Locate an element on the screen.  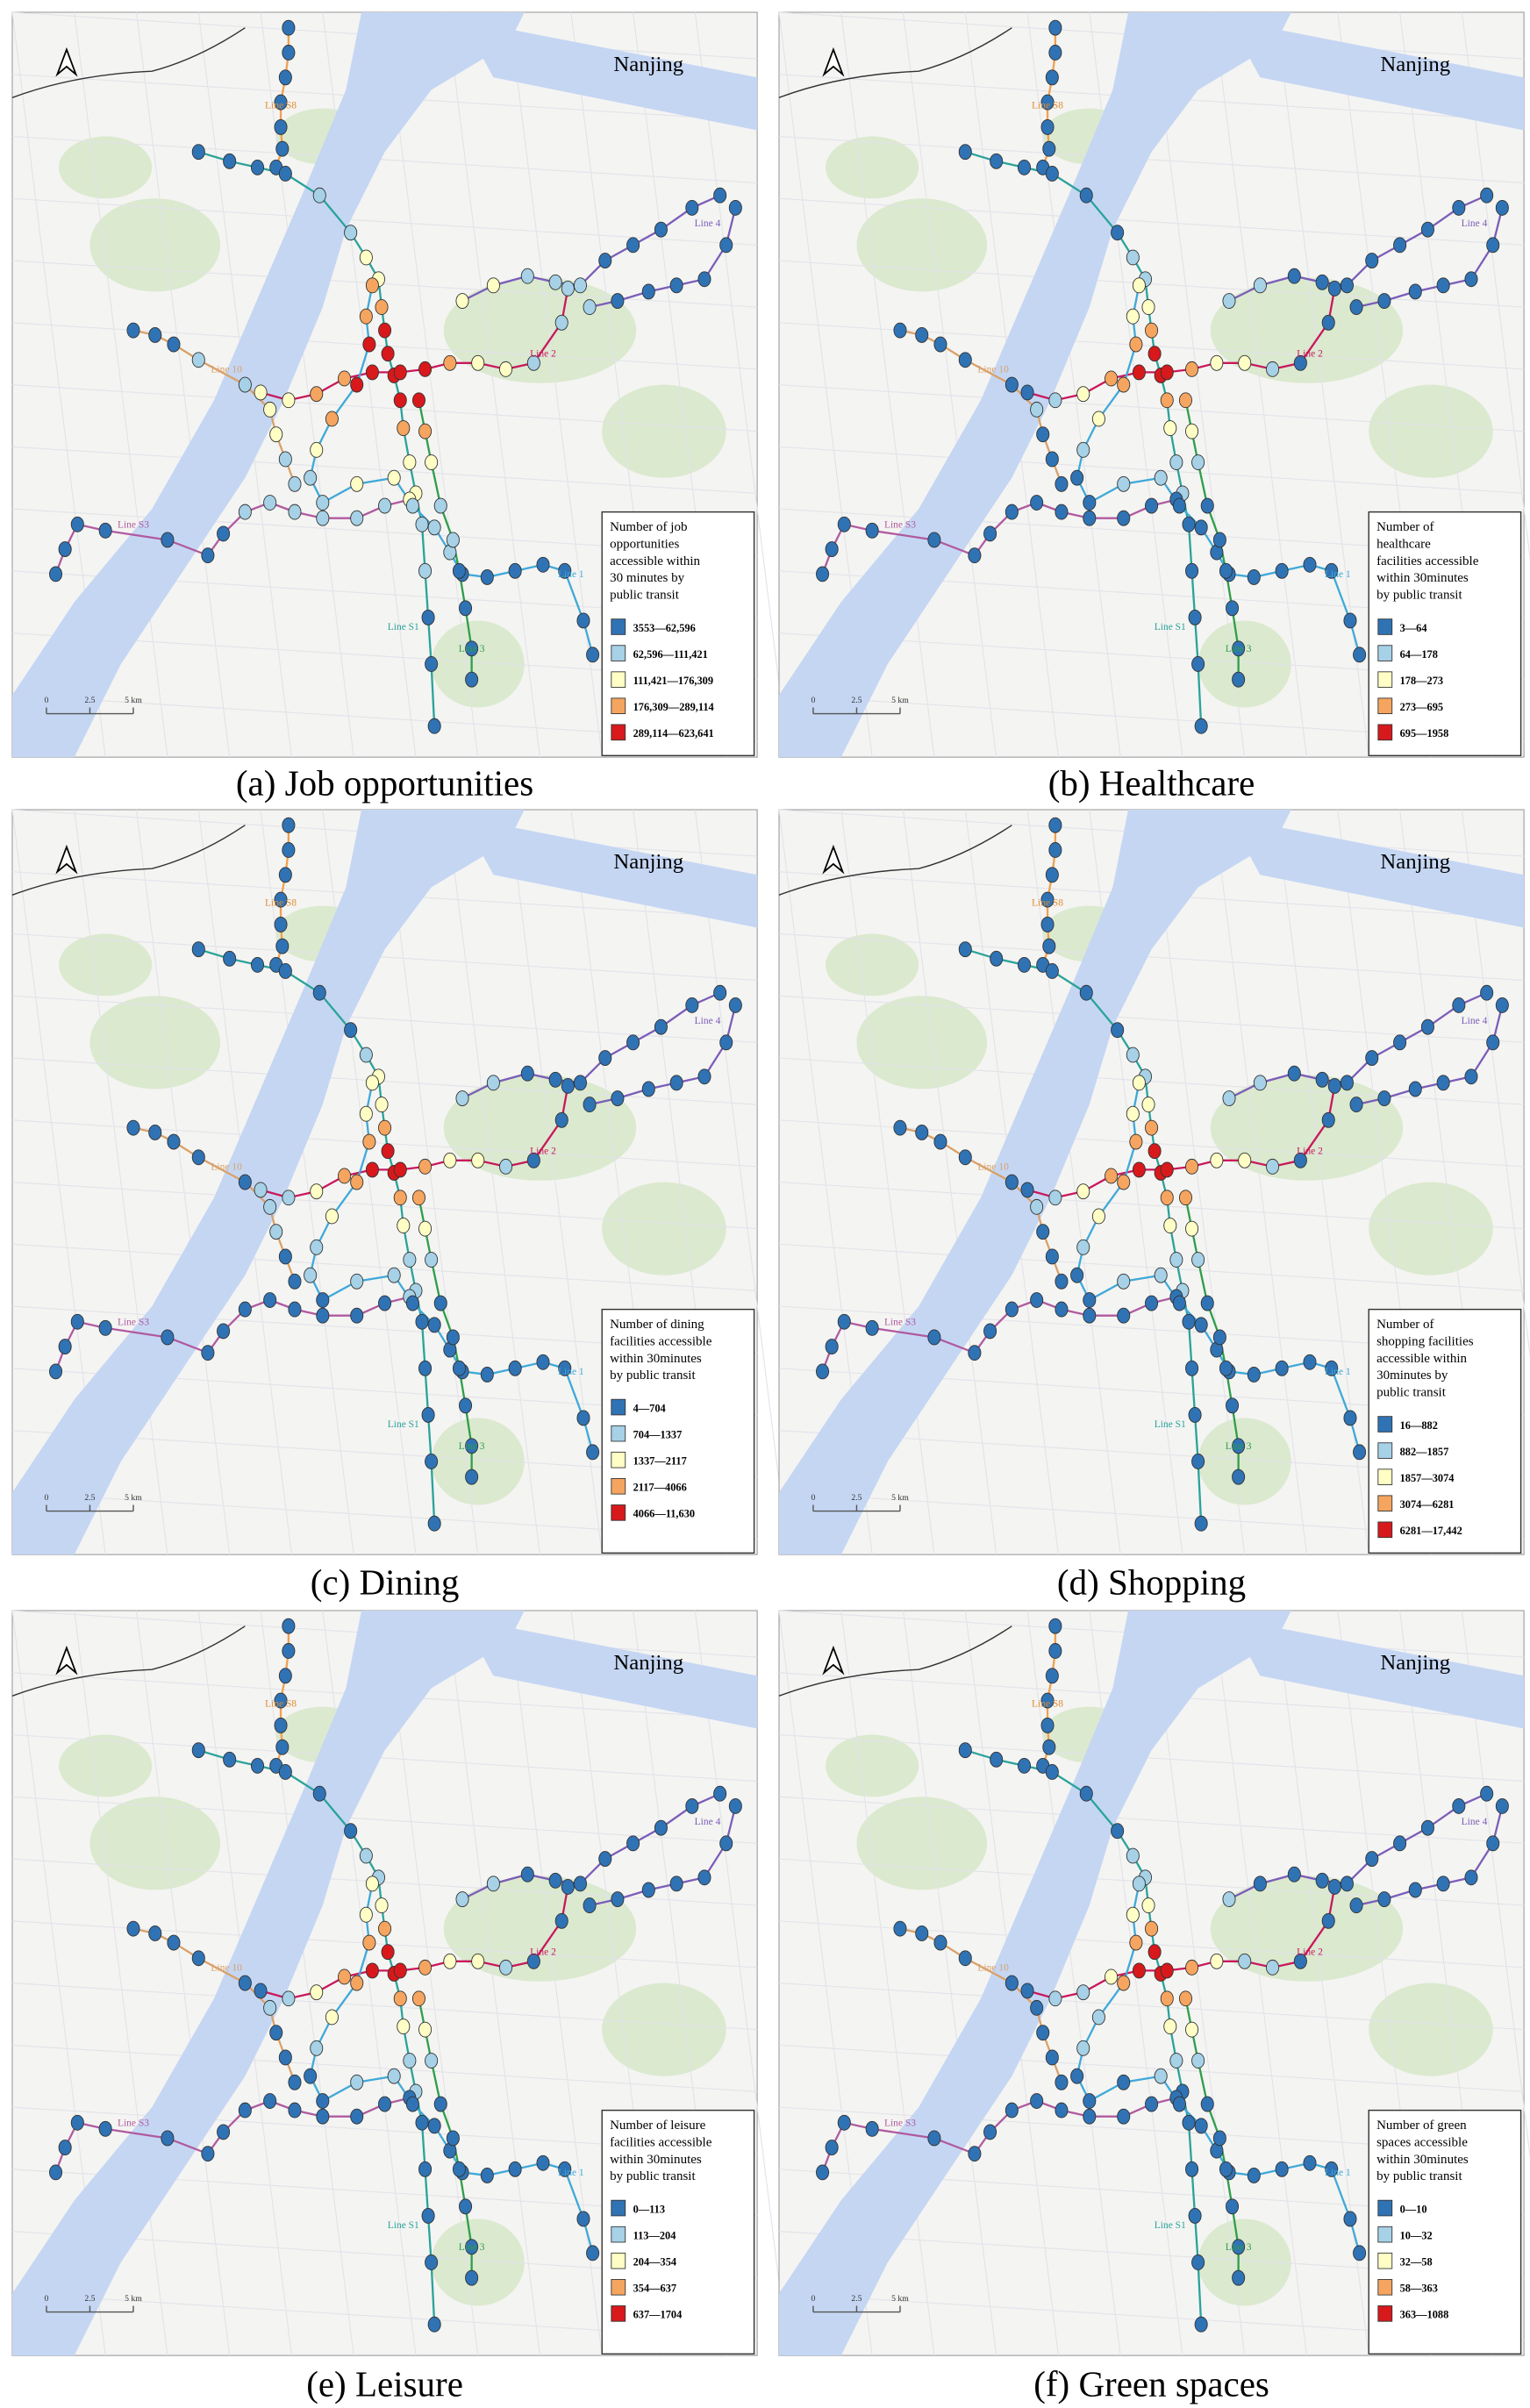
line-label: Line 4 is located at coordinates (708, 1021).